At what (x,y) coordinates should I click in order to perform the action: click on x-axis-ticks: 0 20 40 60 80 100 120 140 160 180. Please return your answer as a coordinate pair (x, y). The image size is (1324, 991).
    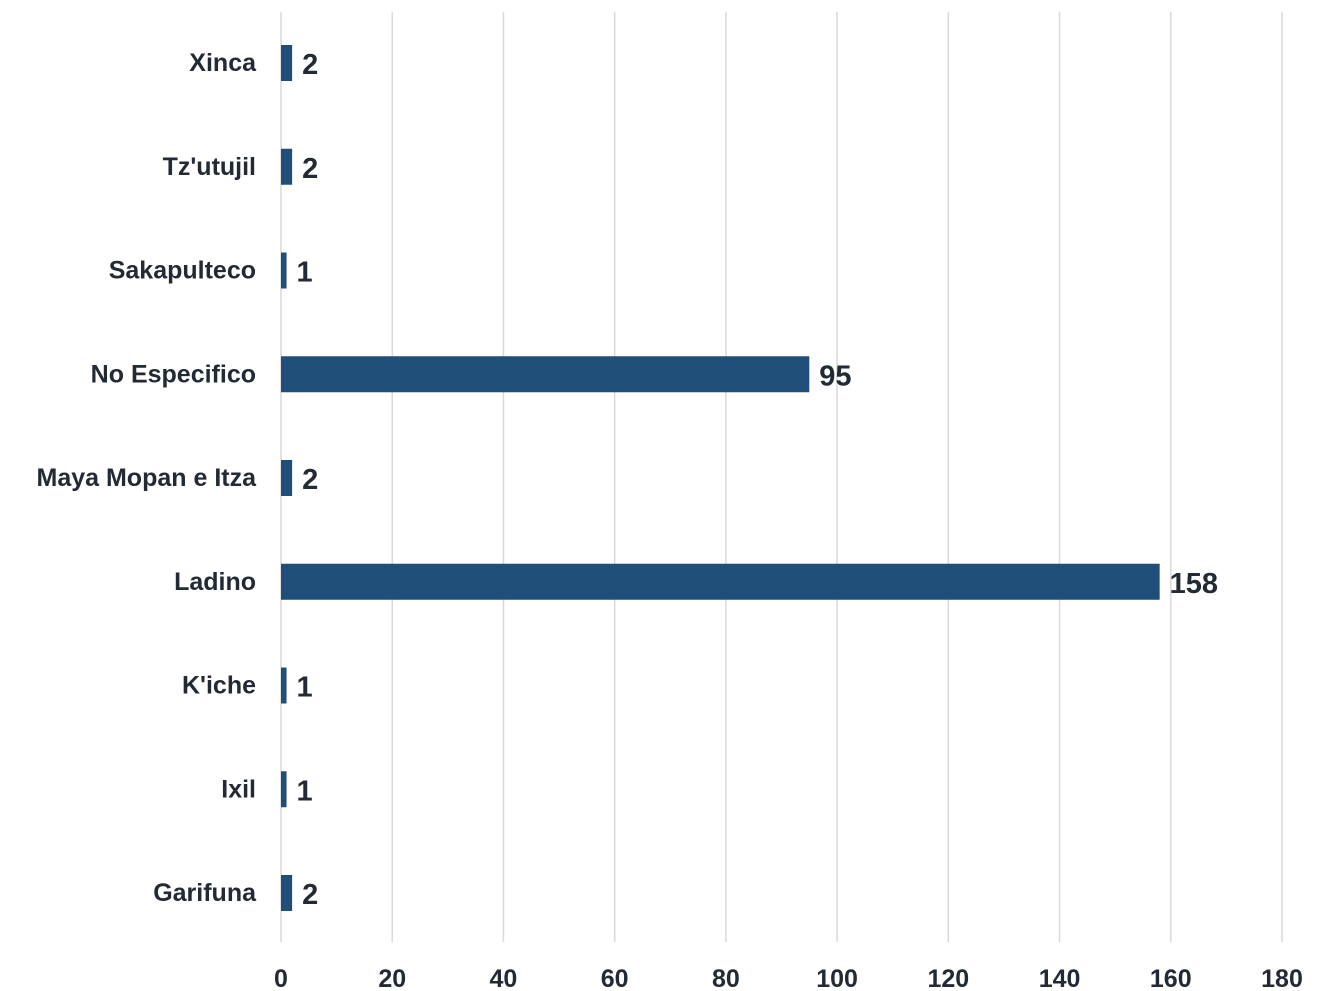
    Looking at the image, I should click on (788, 978).